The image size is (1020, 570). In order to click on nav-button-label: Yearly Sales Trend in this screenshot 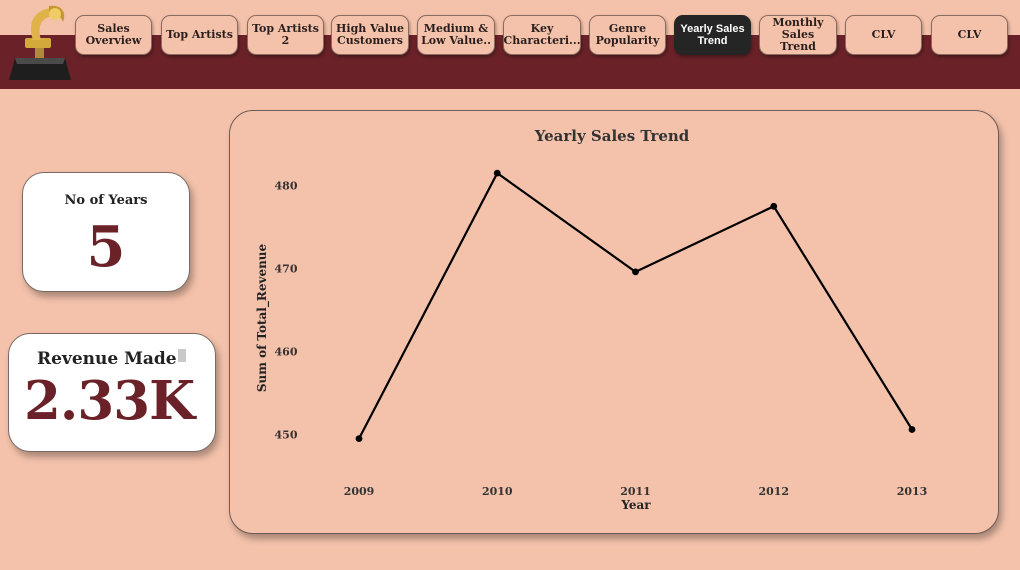, I will do `click(712, 35)`.